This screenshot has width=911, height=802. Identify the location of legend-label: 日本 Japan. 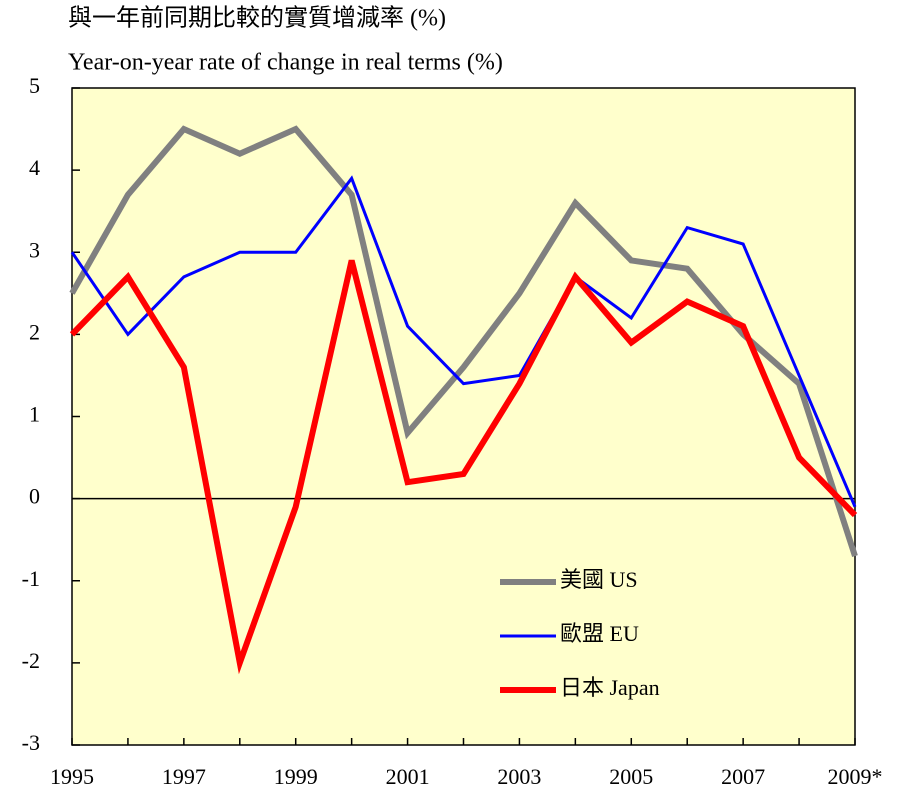
(610, 687).